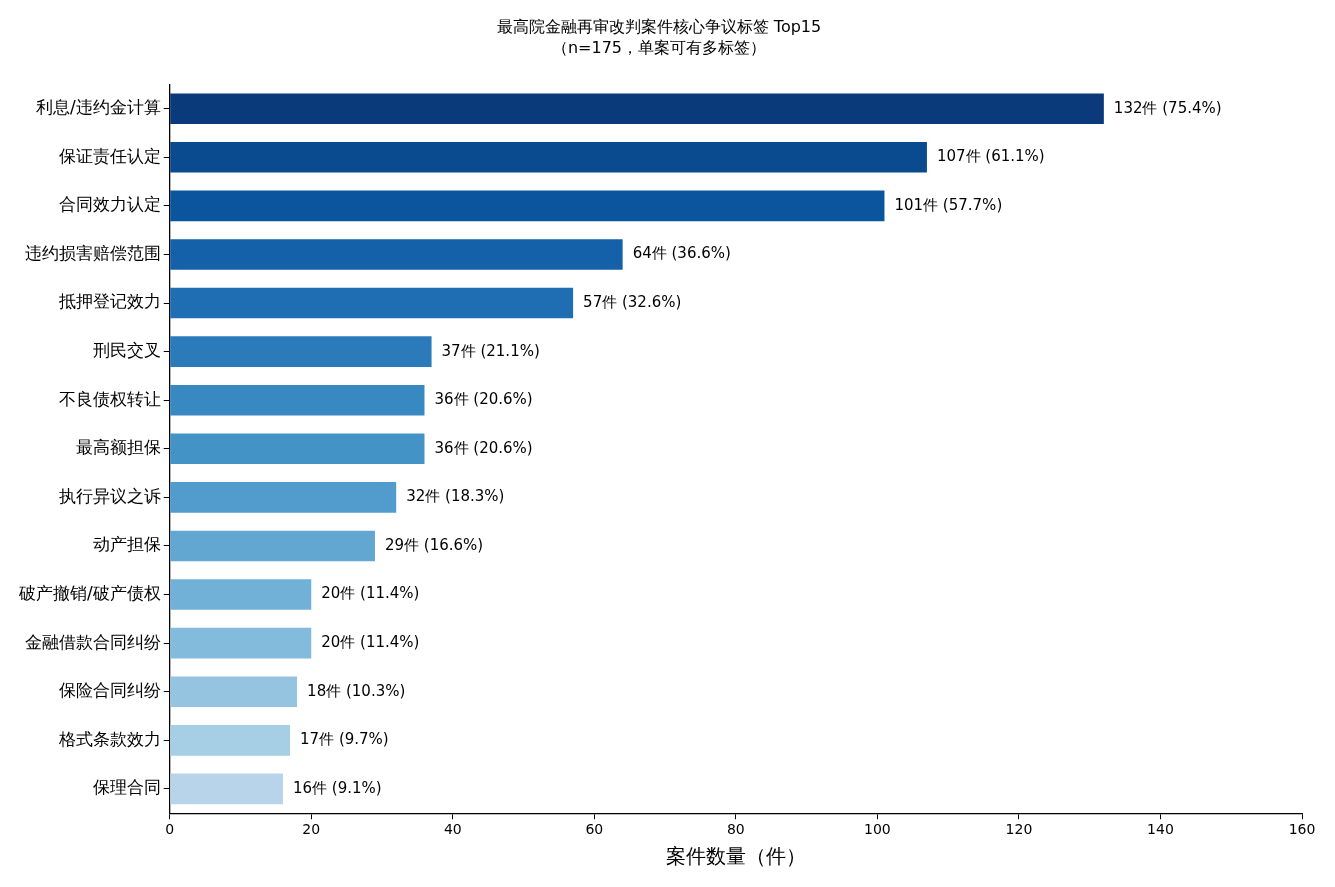 This screenshot has width=1335, height=887. What do you see at coordinates (735, 856) in the screenshot?
I see `x-axis-title: 案件数量（件）` at bounding box center [735, 856].